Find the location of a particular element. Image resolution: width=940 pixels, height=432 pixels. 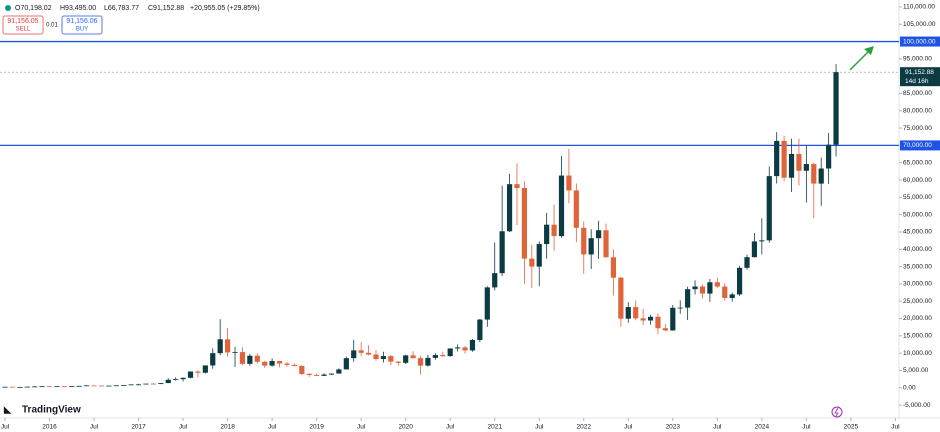

event-icon is located at coordinates (837, 412).